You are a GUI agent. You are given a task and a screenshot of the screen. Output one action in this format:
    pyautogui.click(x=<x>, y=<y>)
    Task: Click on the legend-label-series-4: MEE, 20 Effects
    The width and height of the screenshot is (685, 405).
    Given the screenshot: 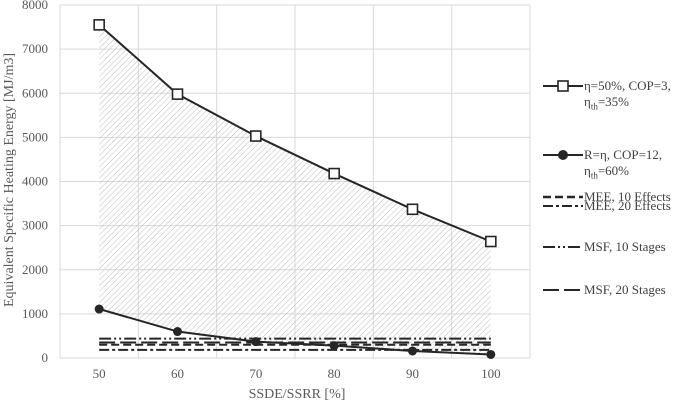 What is the action you would take?
    pyautogui.click(x=627, y=205)
    